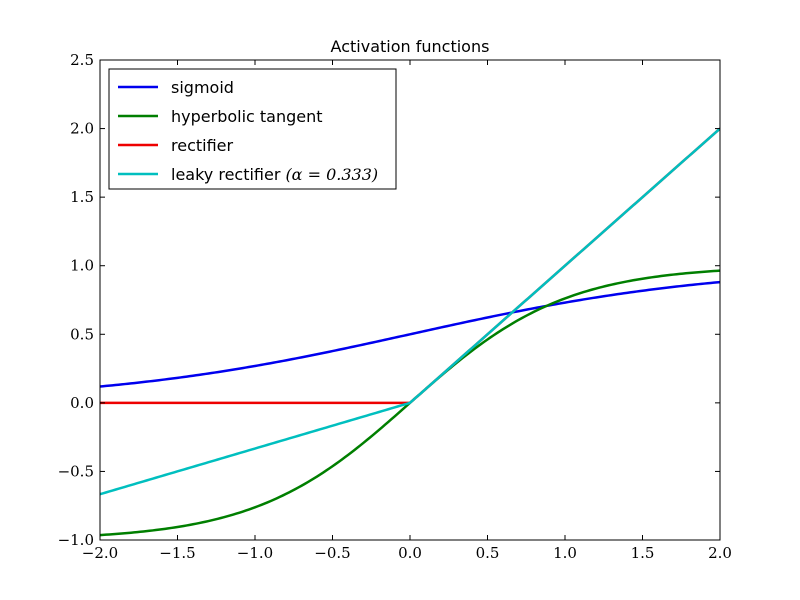 The width and height of the screenshot is (800, 600). What do you see at coordinates (331, 174) in the screenshot?
I see `legend-label-math: (α = 0.333)` at bounding box center [331, 174].